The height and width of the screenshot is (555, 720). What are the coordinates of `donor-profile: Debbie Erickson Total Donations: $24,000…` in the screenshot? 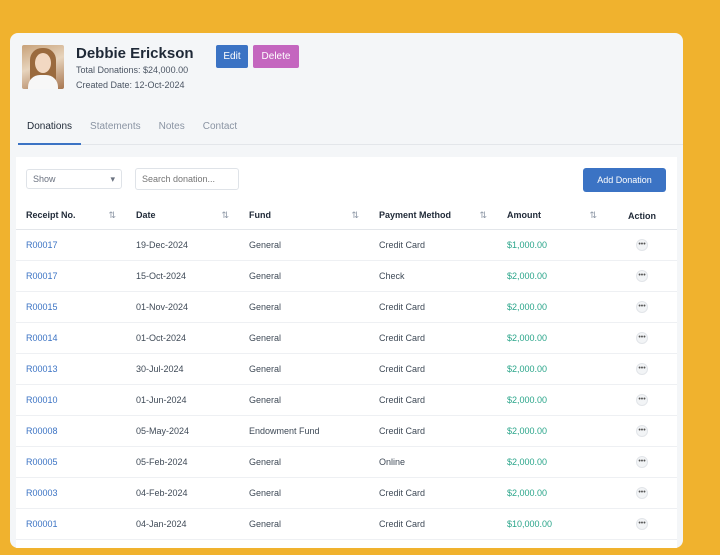 It's located at (108, 69).